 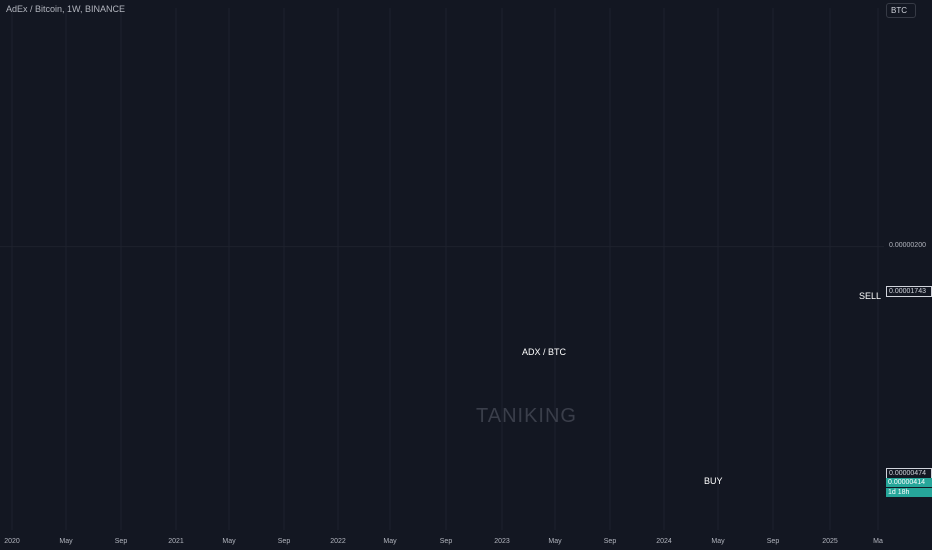 I want to click on x-tick-label: Ma, so click(x=878, y=541).